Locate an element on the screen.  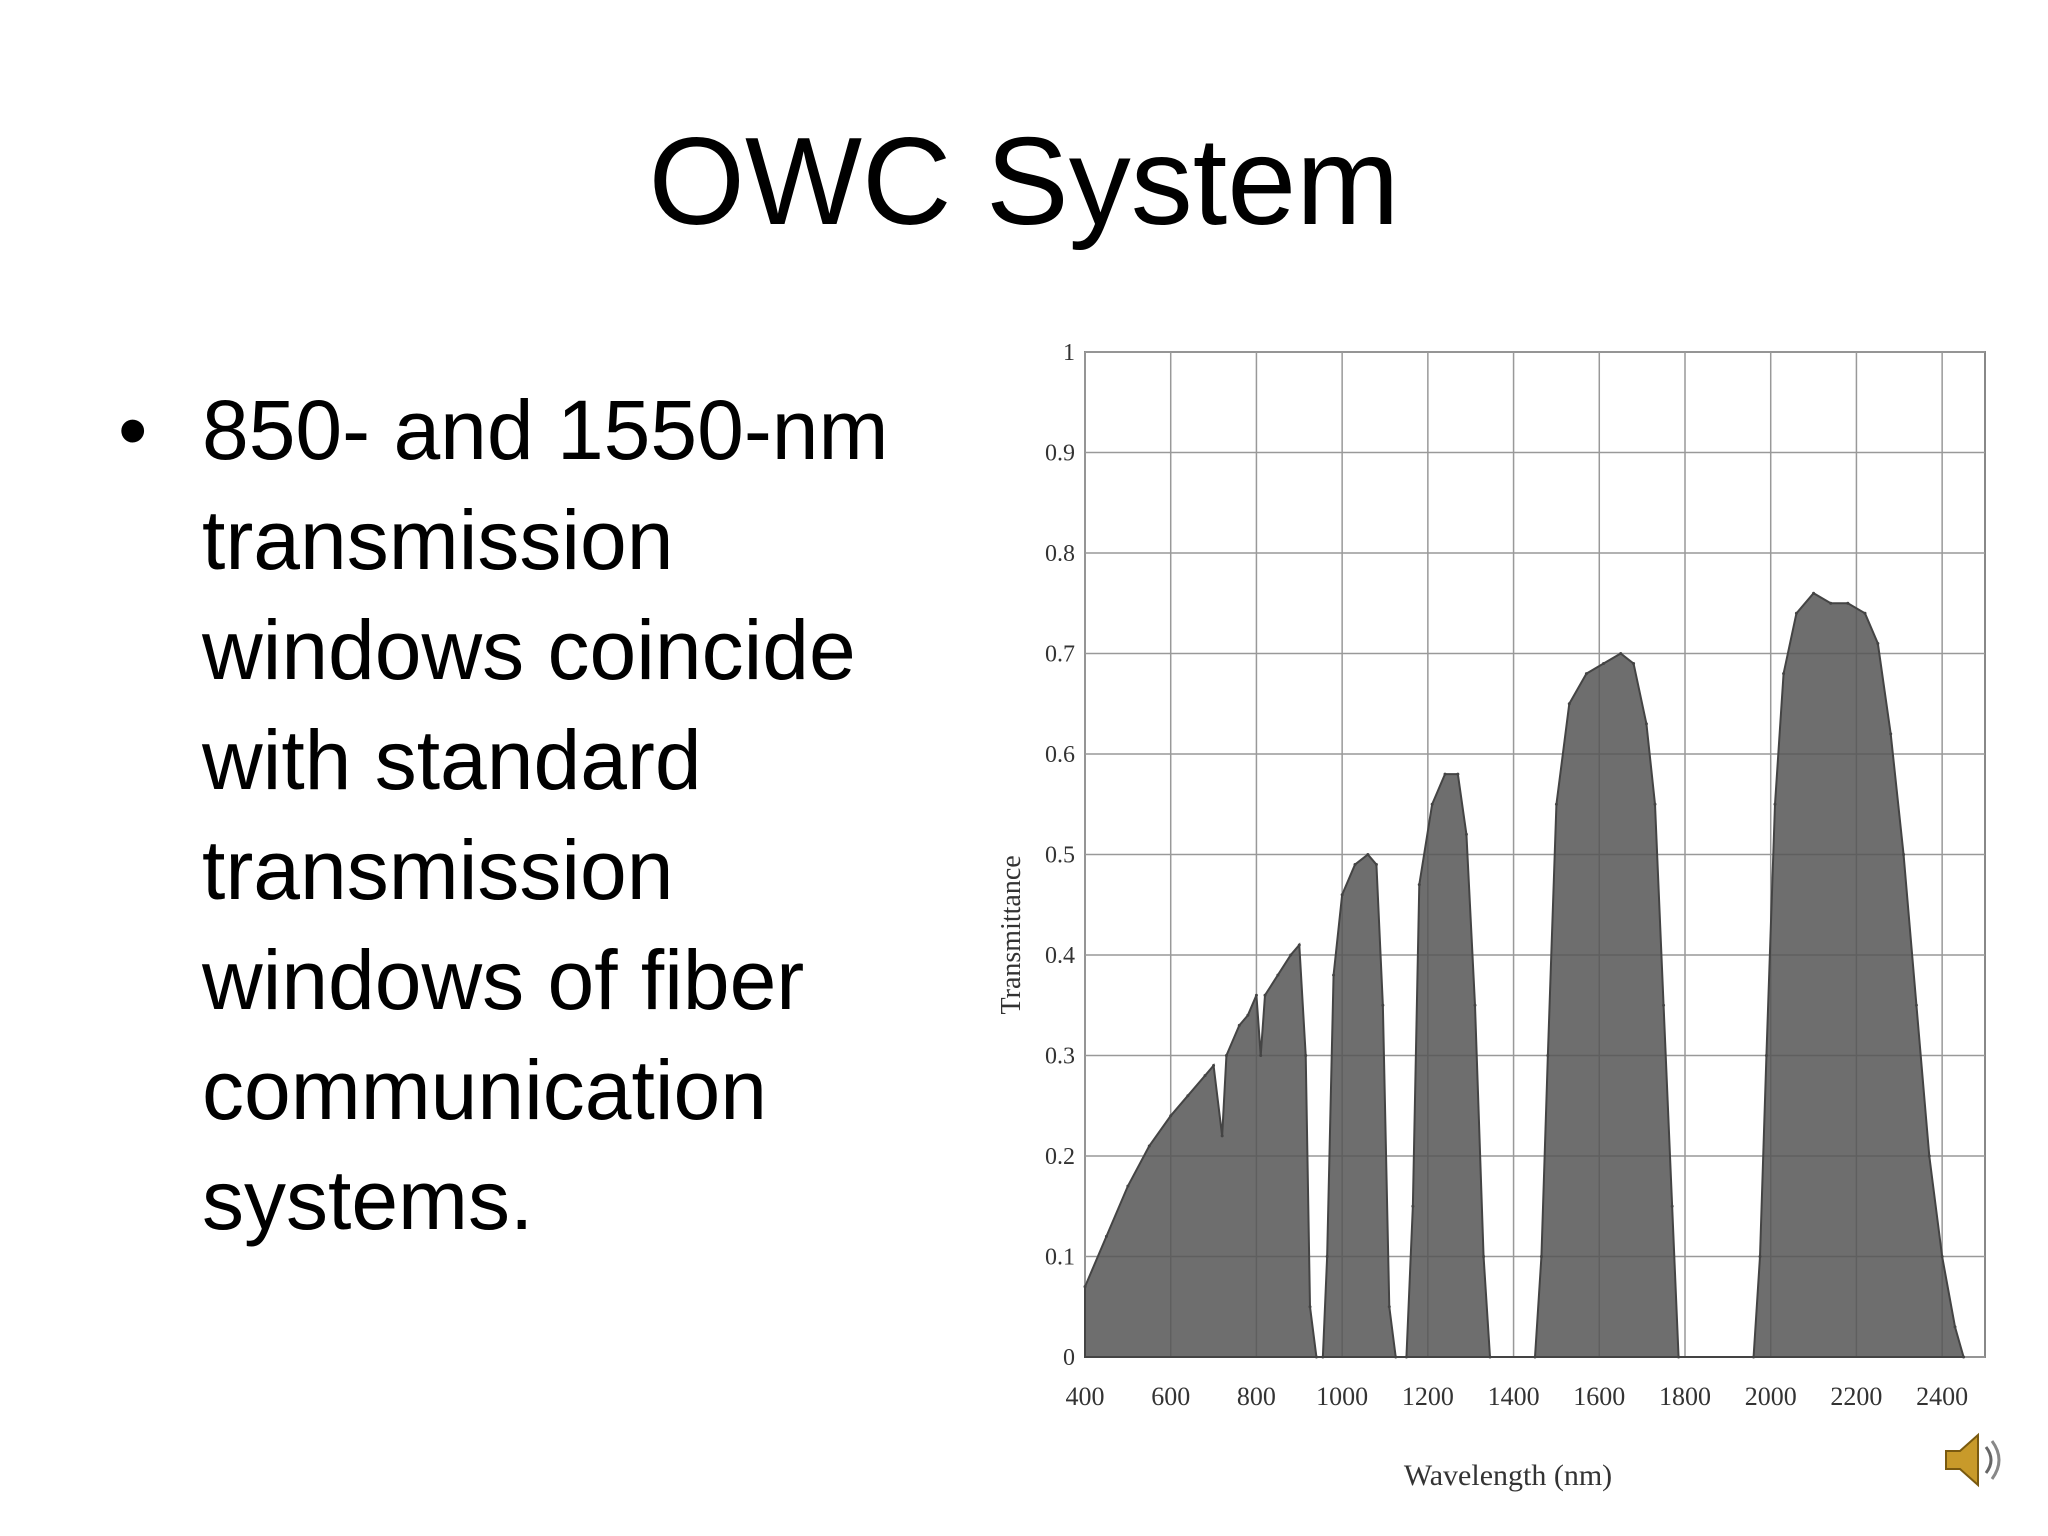
x-tick-label: 1000 is located at coordinates (1342, 1396).